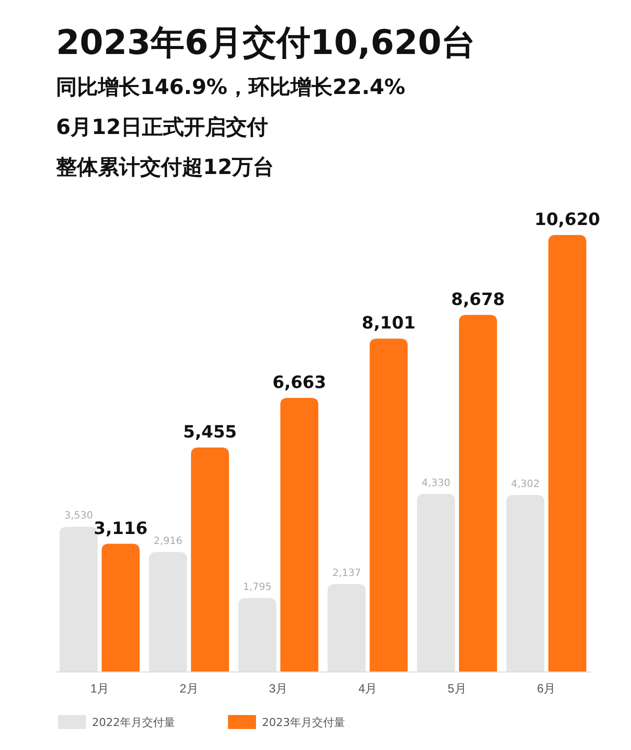 The width and height of the screenshot is (631, 750). What do you see at coordinates (525, 484) in the screenshot?
I see `data-label: 4,302` at bounding box center [525, 484].